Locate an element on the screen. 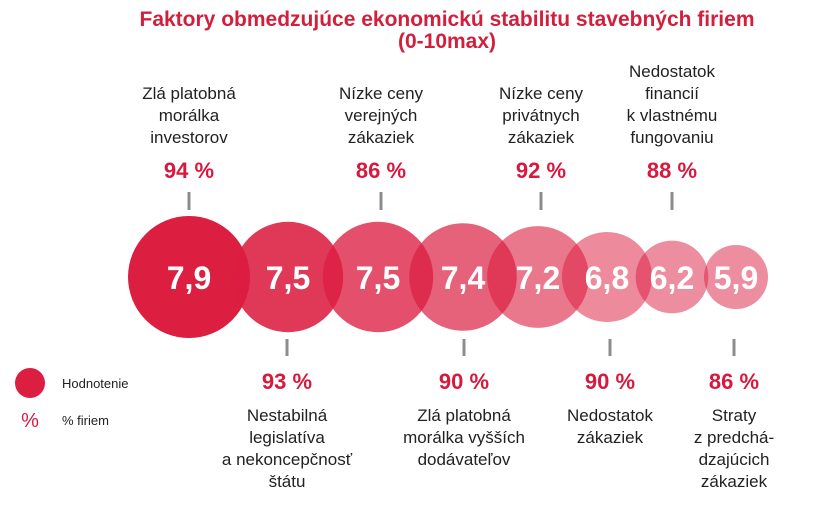 The image size is (840, 525). factor-label-line: investorov is located at coordinates (189, 137).